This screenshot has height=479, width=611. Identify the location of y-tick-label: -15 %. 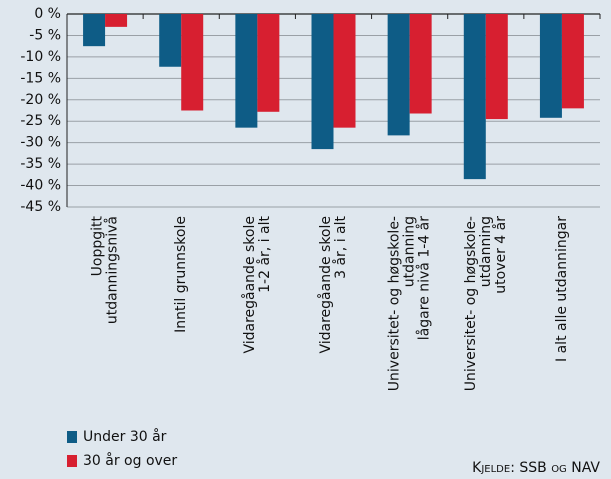
(40, 78).